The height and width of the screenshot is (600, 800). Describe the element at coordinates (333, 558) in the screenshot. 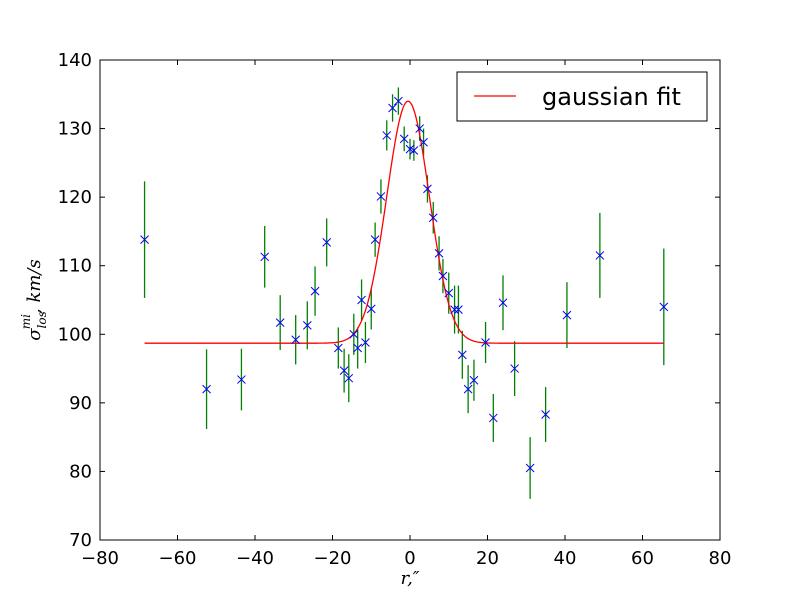

I see `x-tick-label: −20` at that location.